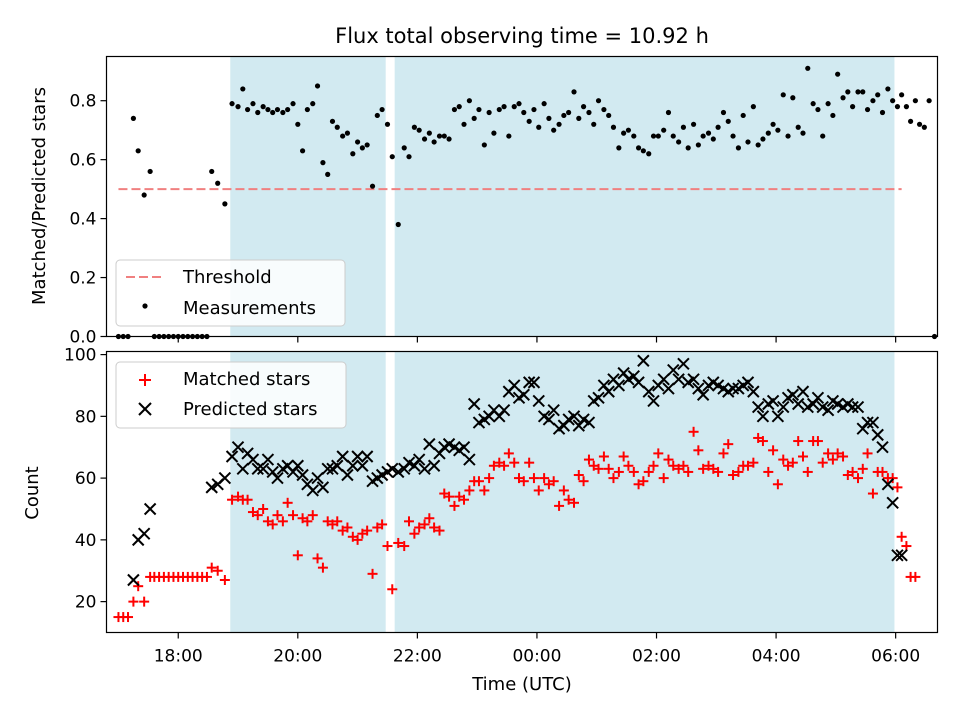 The image size is (960, 720). What do you see at coordinates (776, 657) in the screenshot?
I see `xtick-label: 04:00` at bounding box center [776, 657].